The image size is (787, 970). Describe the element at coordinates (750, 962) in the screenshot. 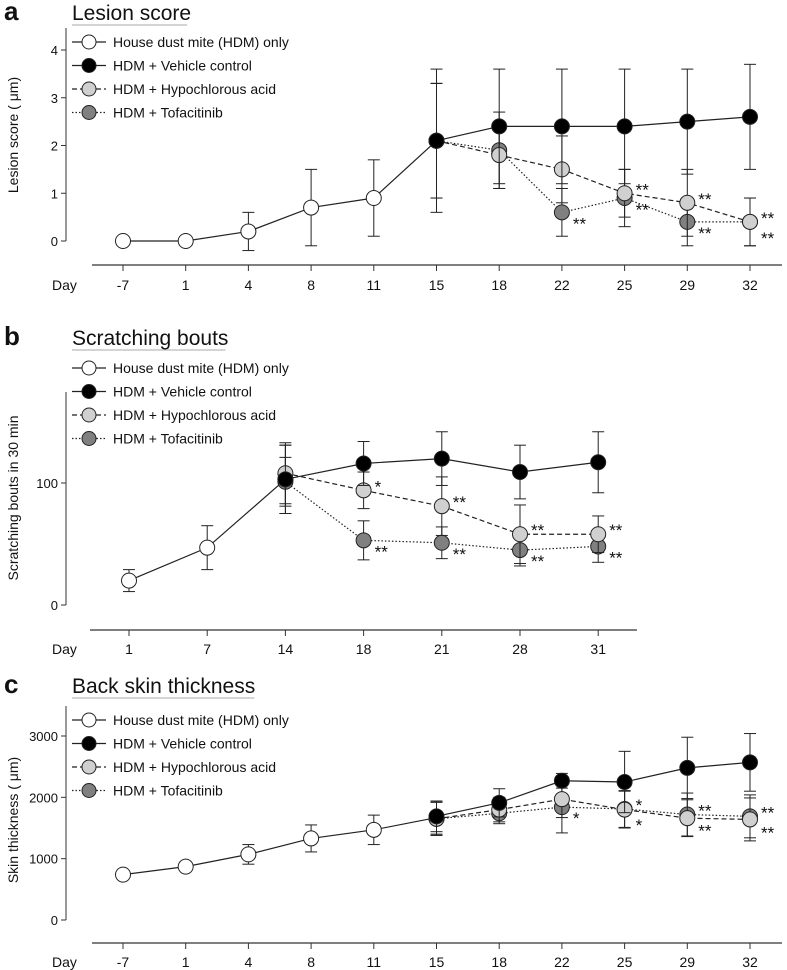

I see `x-tick-label: 32` at that location.